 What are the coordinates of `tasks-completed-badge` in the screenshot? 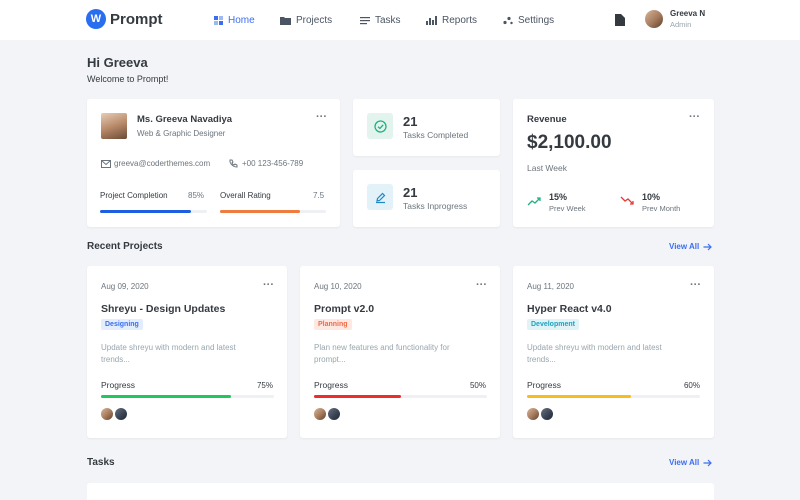 It's located at (380, 126).